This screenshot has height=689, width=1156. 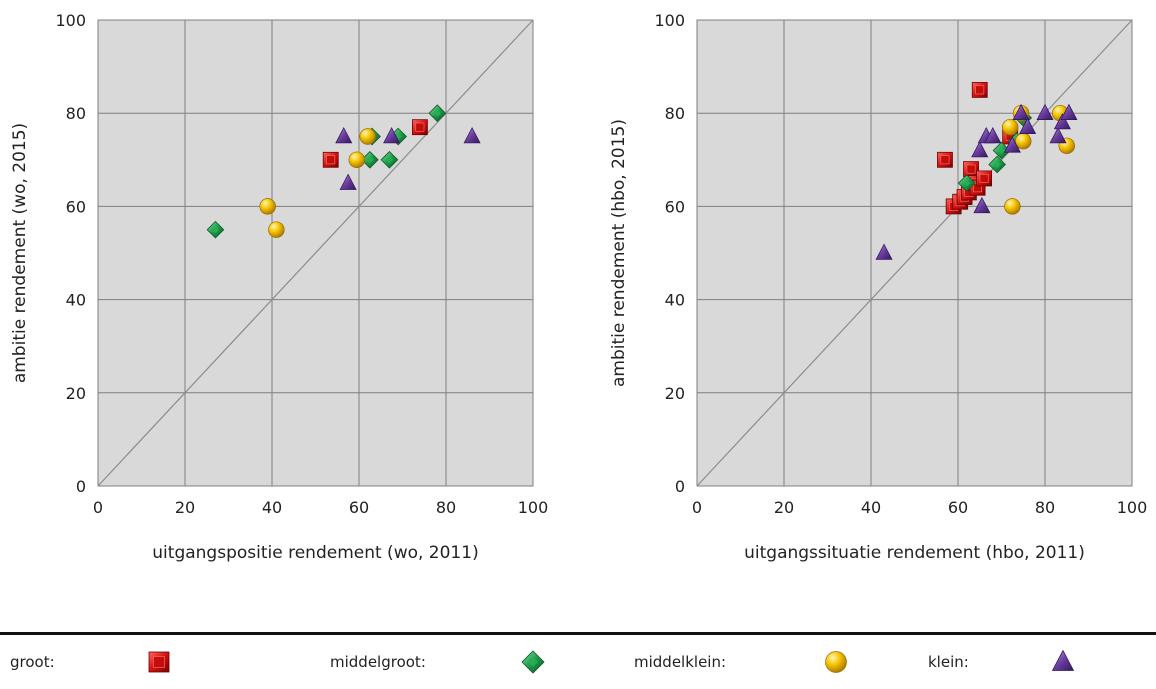 I want to click on legend-label-middelklein: middelklein:, so click(x=680, y=662).